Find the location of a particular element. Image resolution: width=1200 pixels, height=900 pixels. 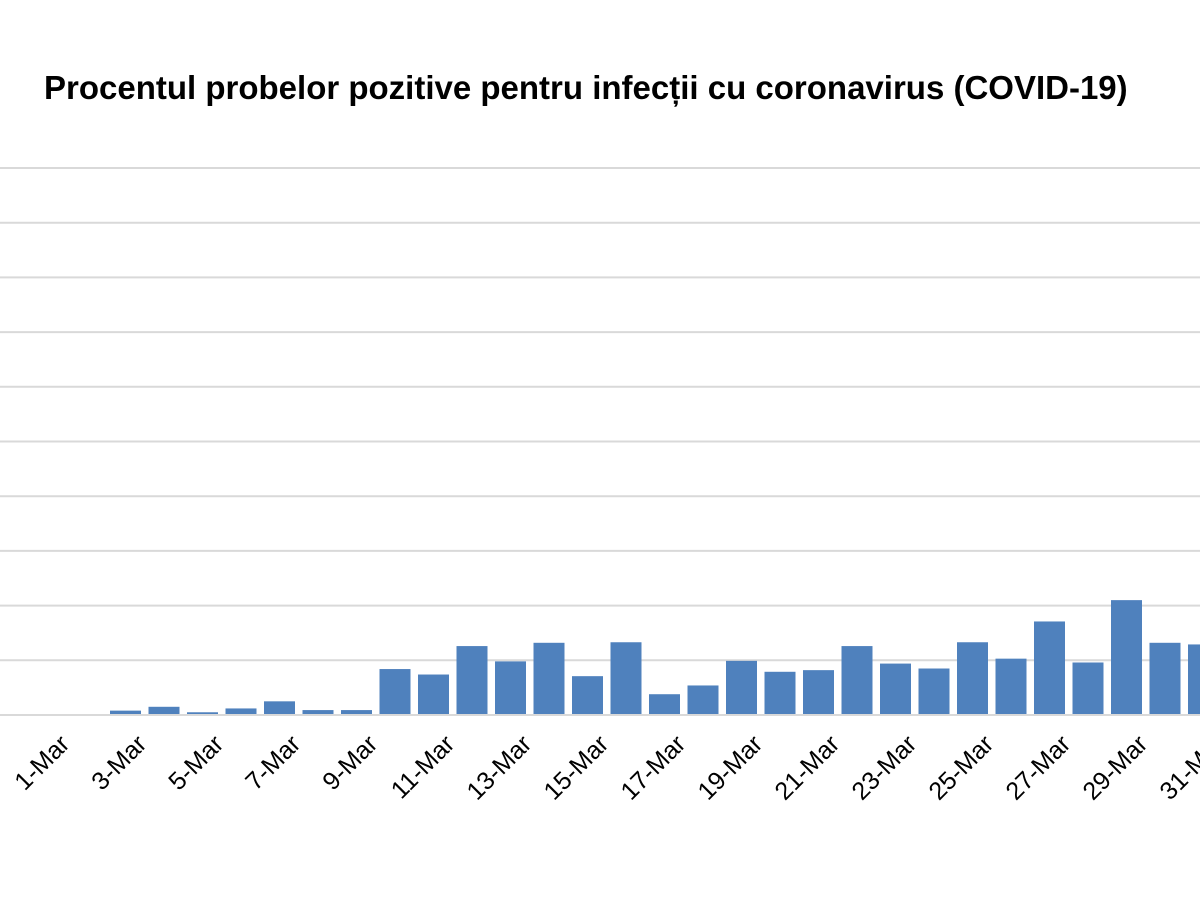

x-tick-label: 17-Mar is located at coordinates (653, 768).